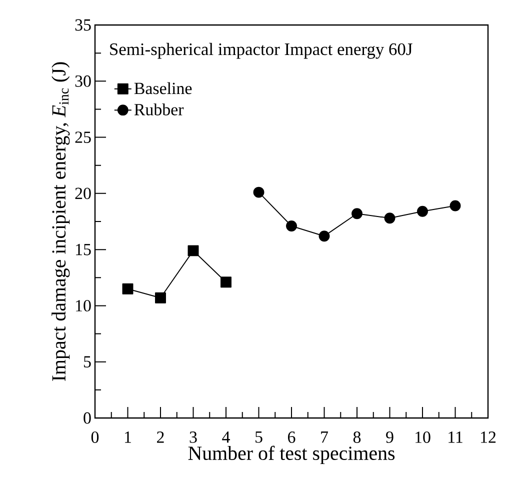  Describe the element at coordinates (61, 221) in the screenshot. I see `y-axis-title: Impact damage incipient energy, E$_{inc}$ (J)` at that location.